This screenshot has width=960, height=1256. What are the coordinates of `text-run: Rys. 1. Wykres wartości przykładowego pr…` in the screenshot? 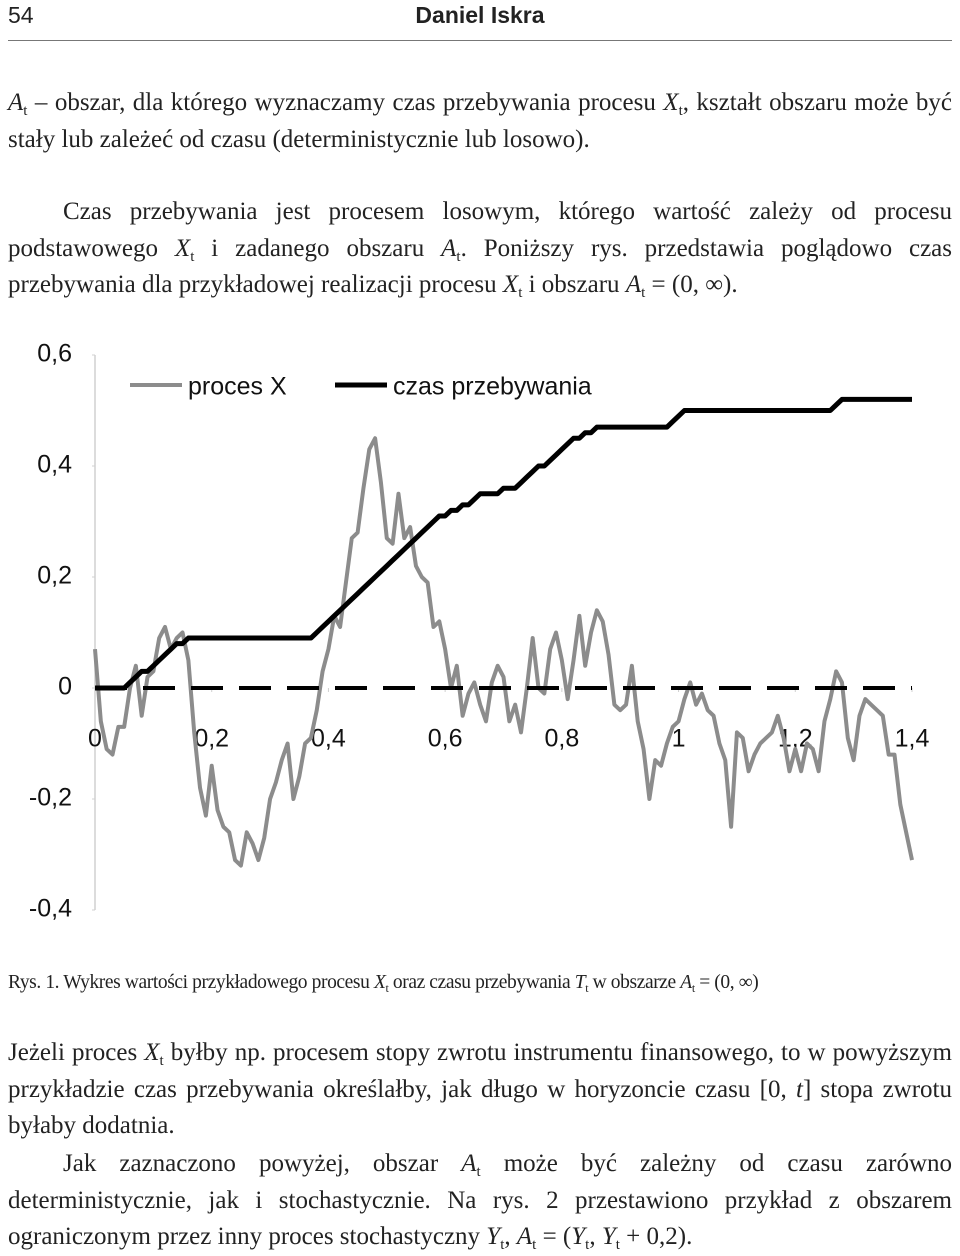 It's located at (191, 982).